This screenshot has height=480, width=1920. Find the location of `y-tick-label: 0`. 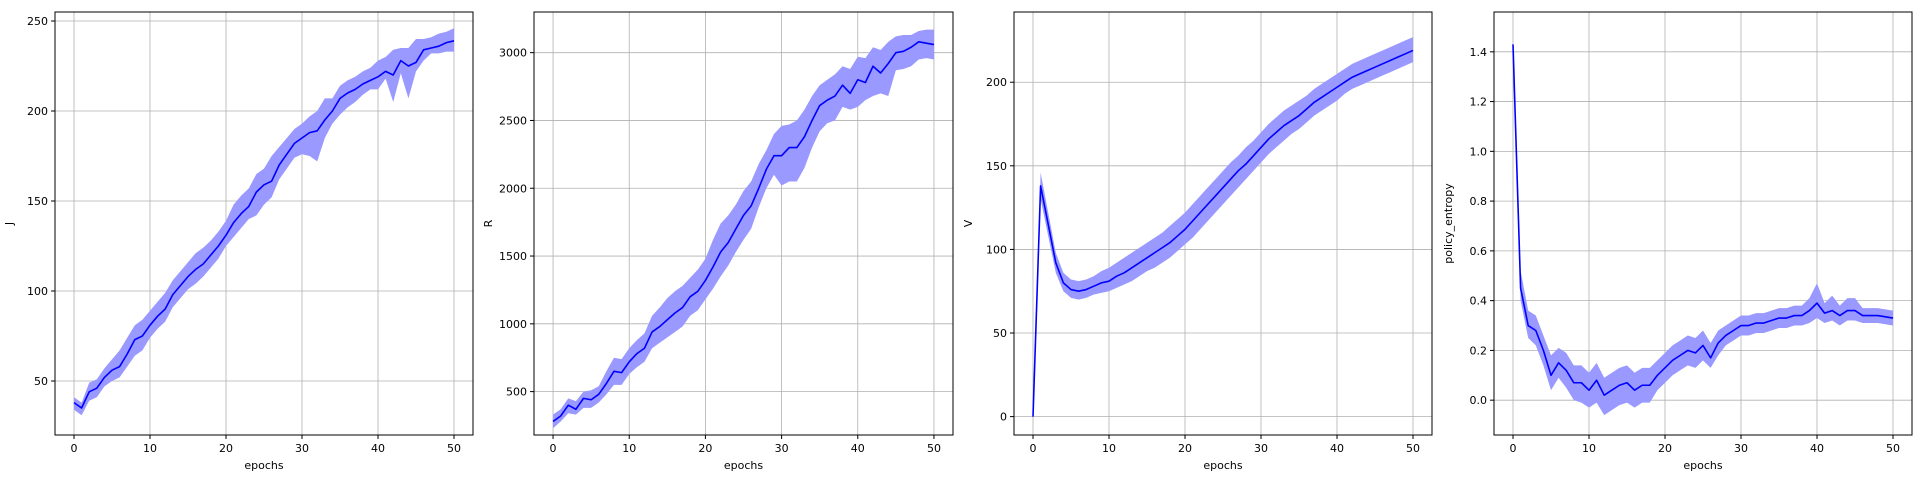

y-tick-label: 0 is located at coordinates (1003, 417).